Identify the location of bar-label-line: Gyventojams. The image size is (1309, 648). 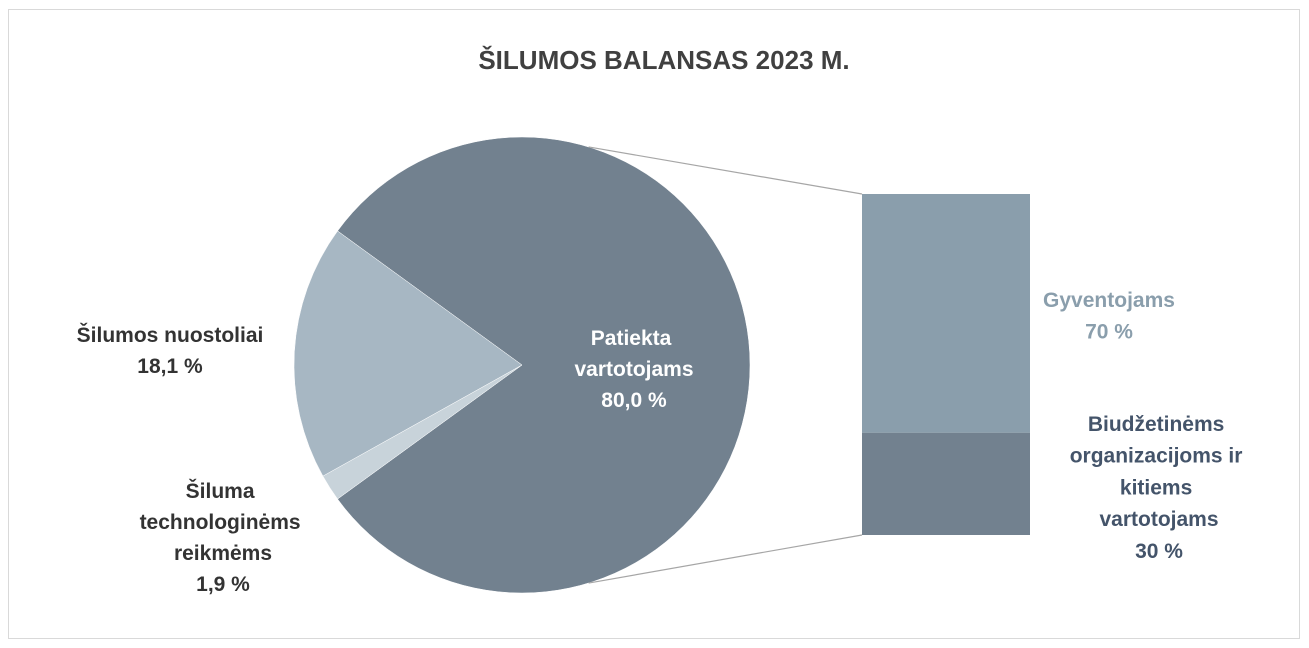
(1109, 300).